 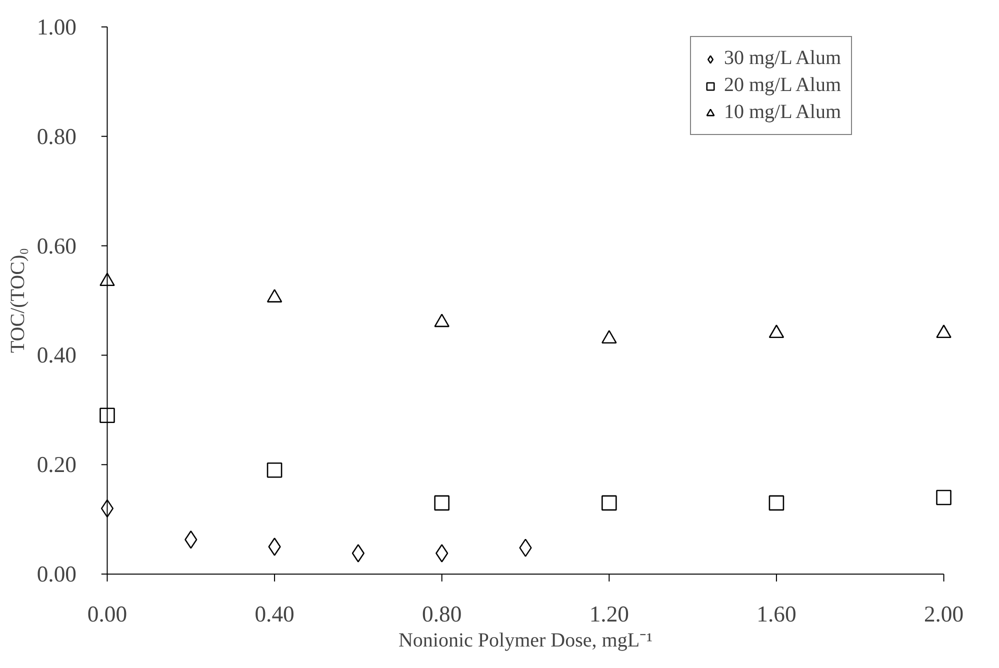 What do you see at coordinates (783, 112) in the screenshot?
I see `legend-label: 10 mg/L Alum` at bounding box center [783, 112].